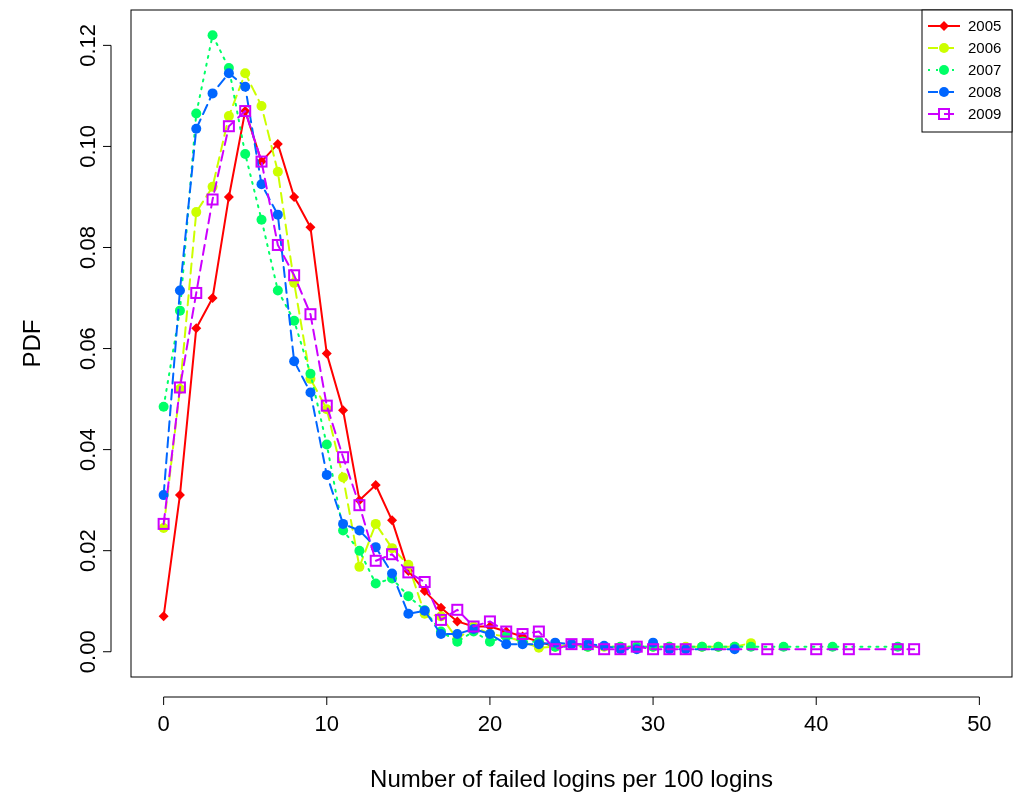 This screenshot has height=803, width=1021. I want to click on y-tick-label: 0.08, so click(87, 247).